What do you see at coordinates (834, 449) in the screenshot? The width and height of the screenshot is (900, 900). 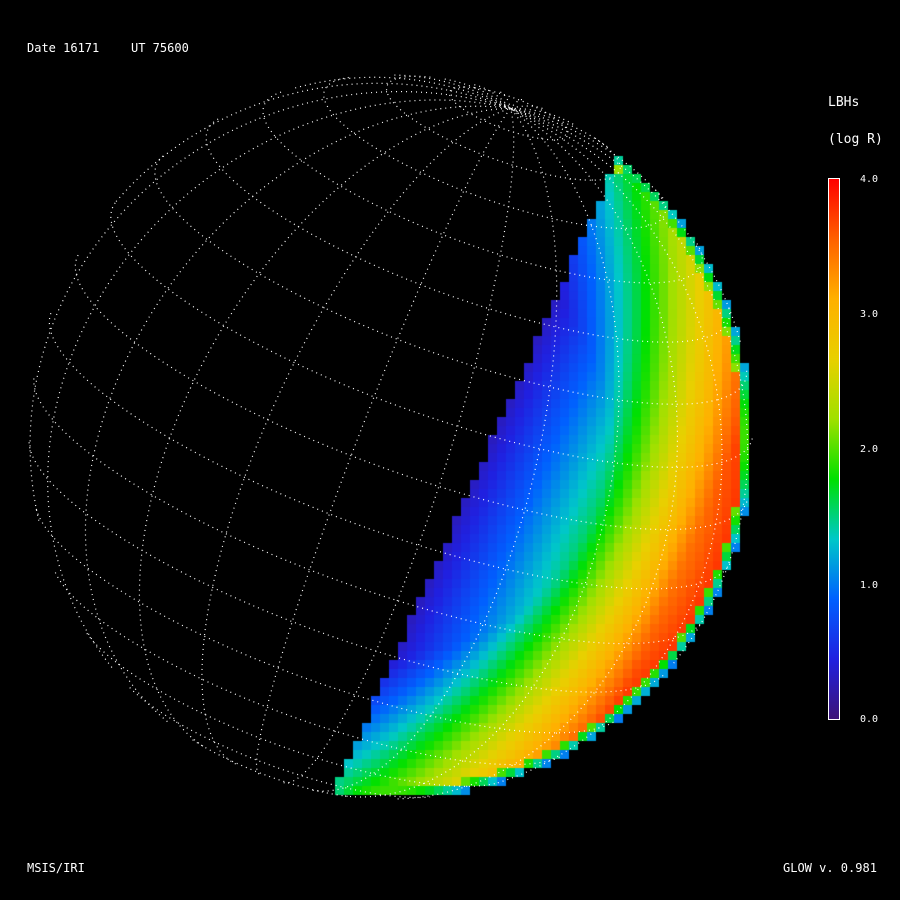 I see `colorbar` at bounding box center [834, 449].